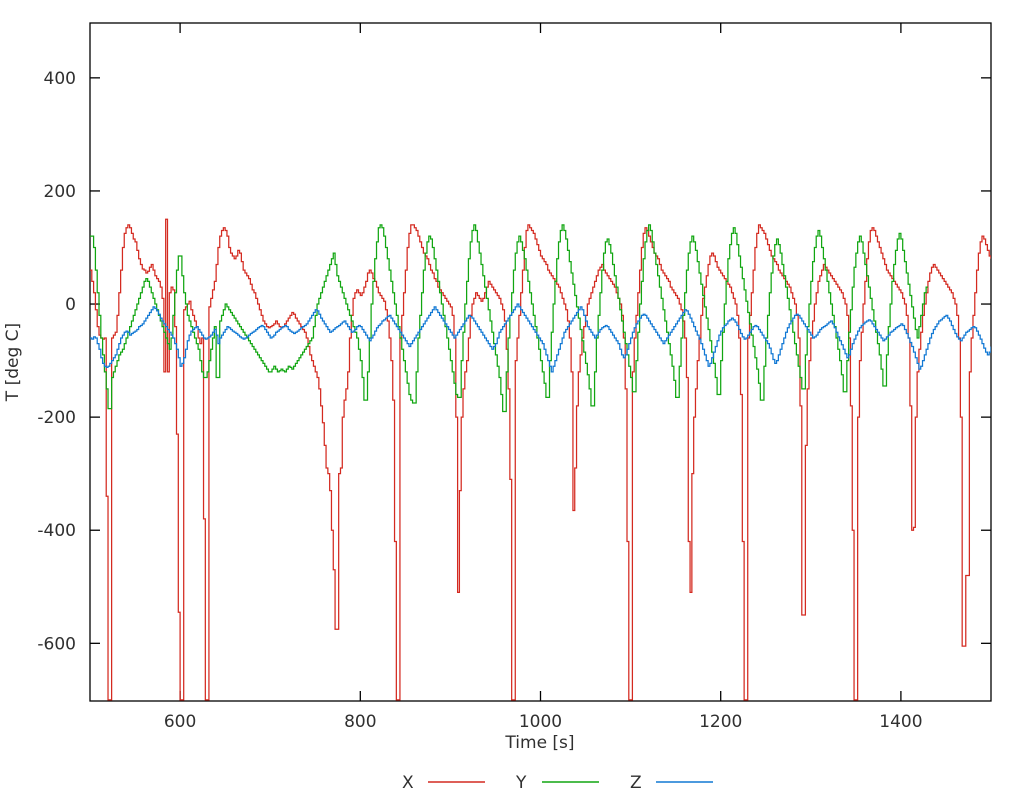 The height and width of the screenshot is (800, 1024). Describe the element at coordinates (540, 722) in the screenshot. I see `x-tick-label: 1000` at that location.